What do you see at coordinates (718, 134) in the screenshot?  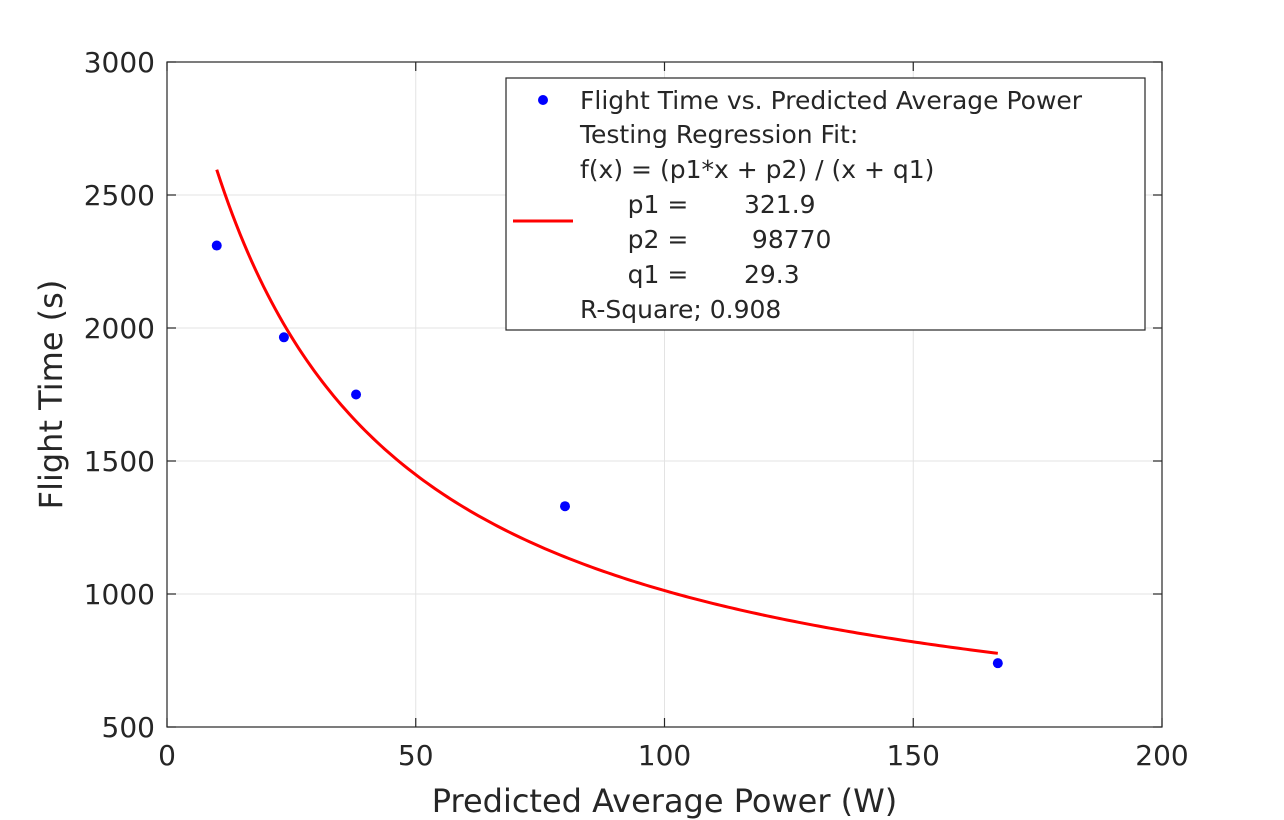 I see `legend-fit-line-1: Testing Regression Fit:` at bounding box center [718, 134].